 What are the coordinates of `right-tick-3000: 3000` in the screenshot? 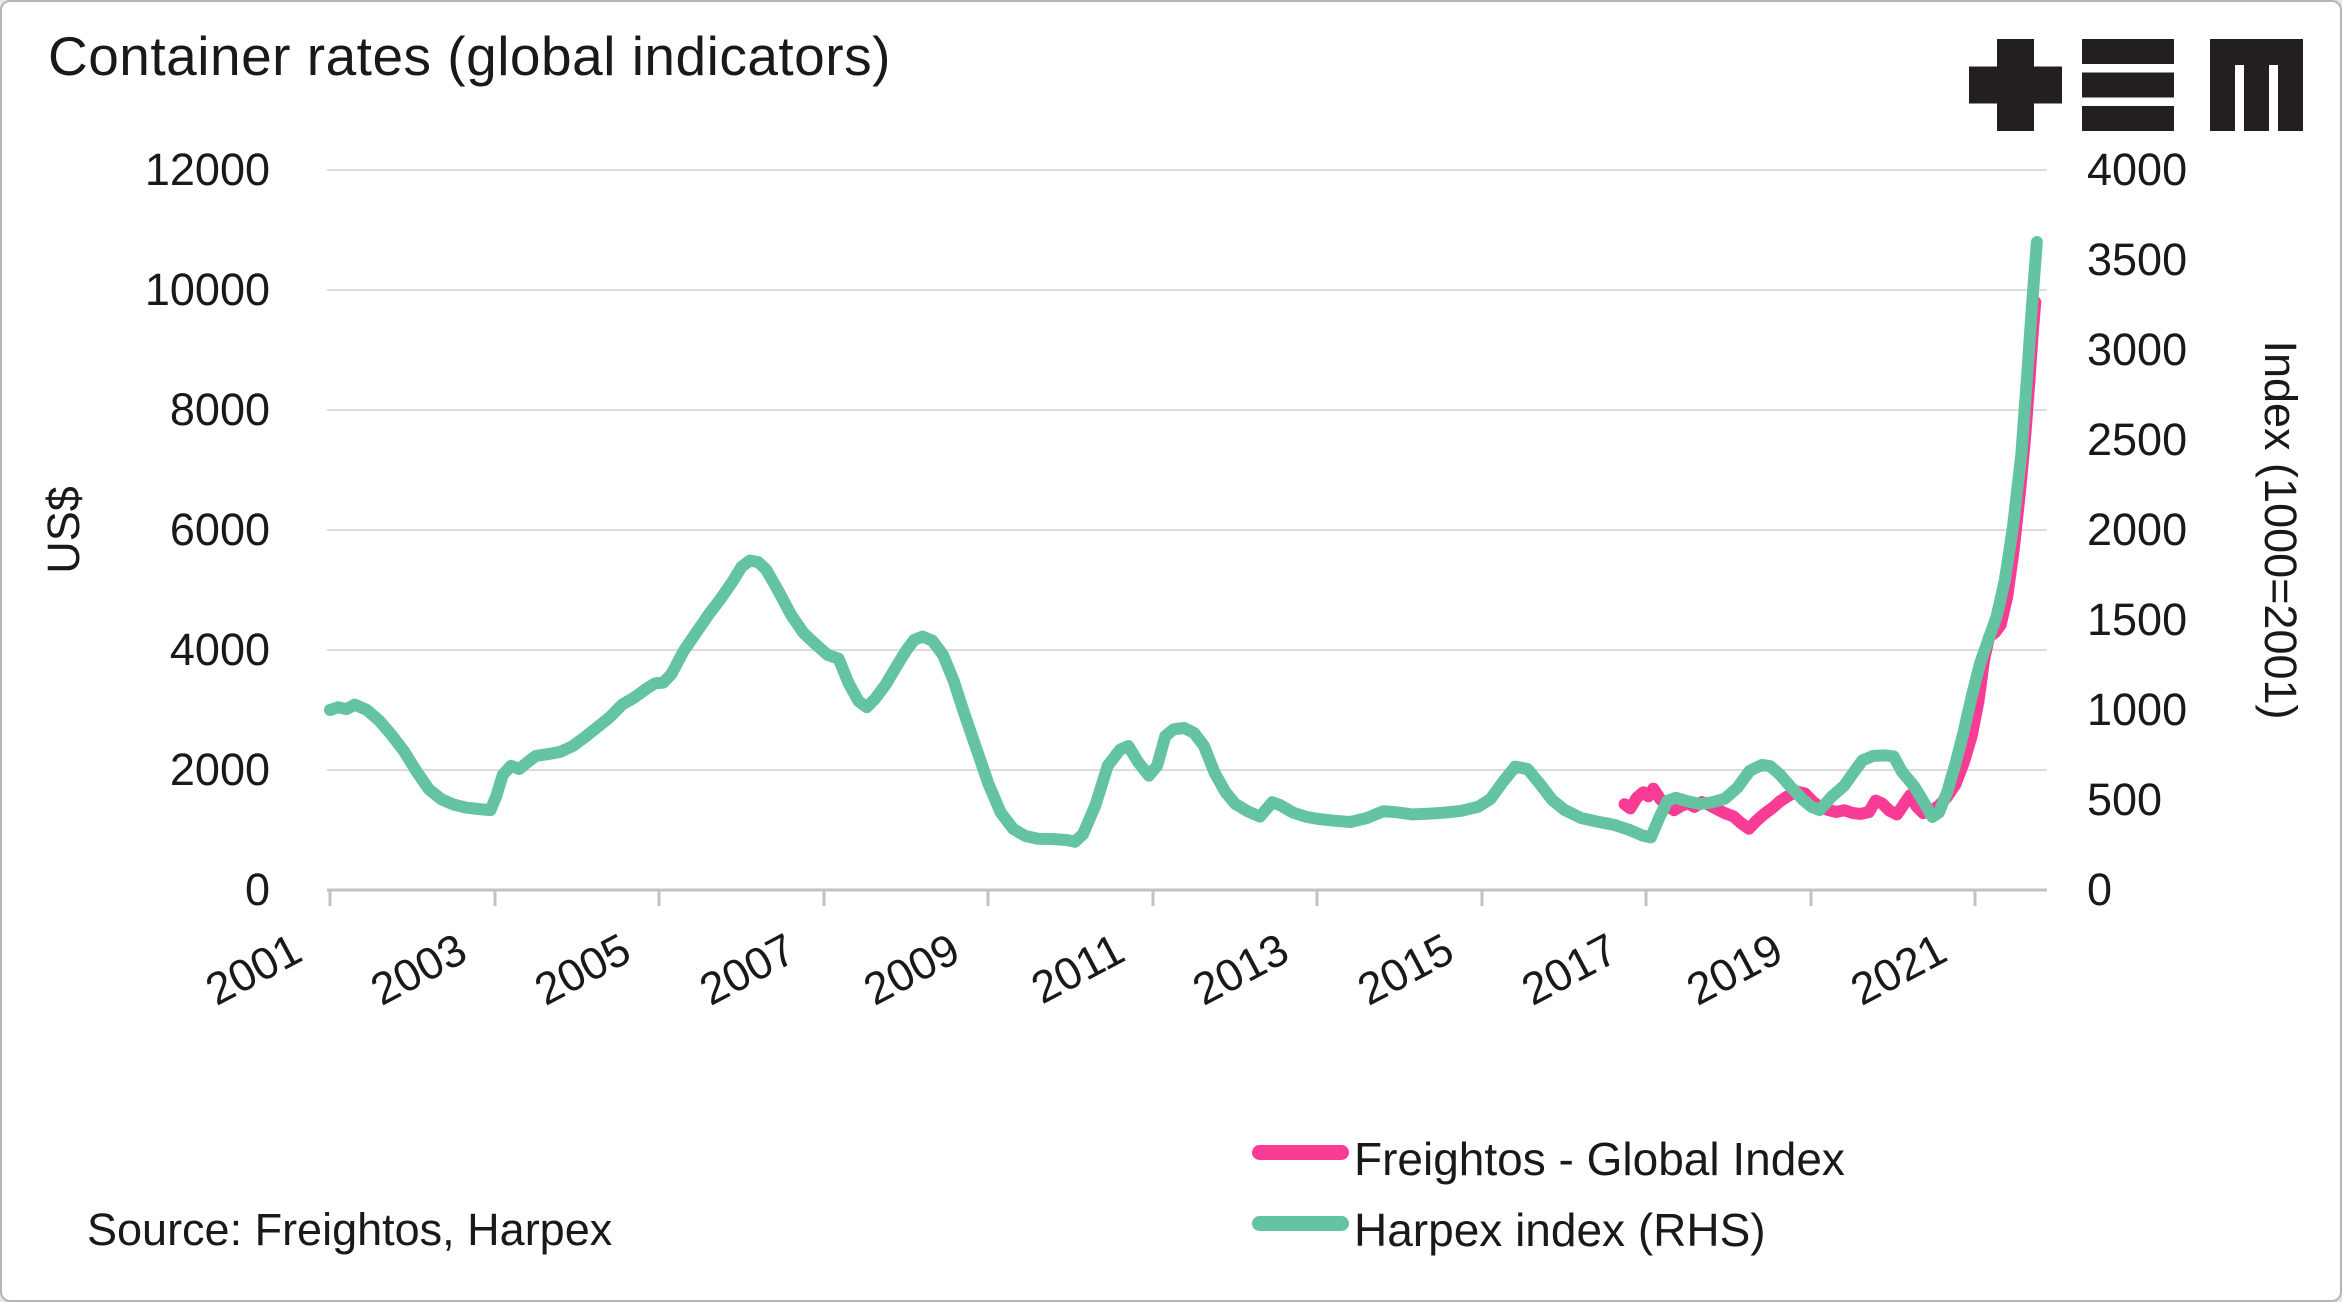 It's located at (2137, 349).